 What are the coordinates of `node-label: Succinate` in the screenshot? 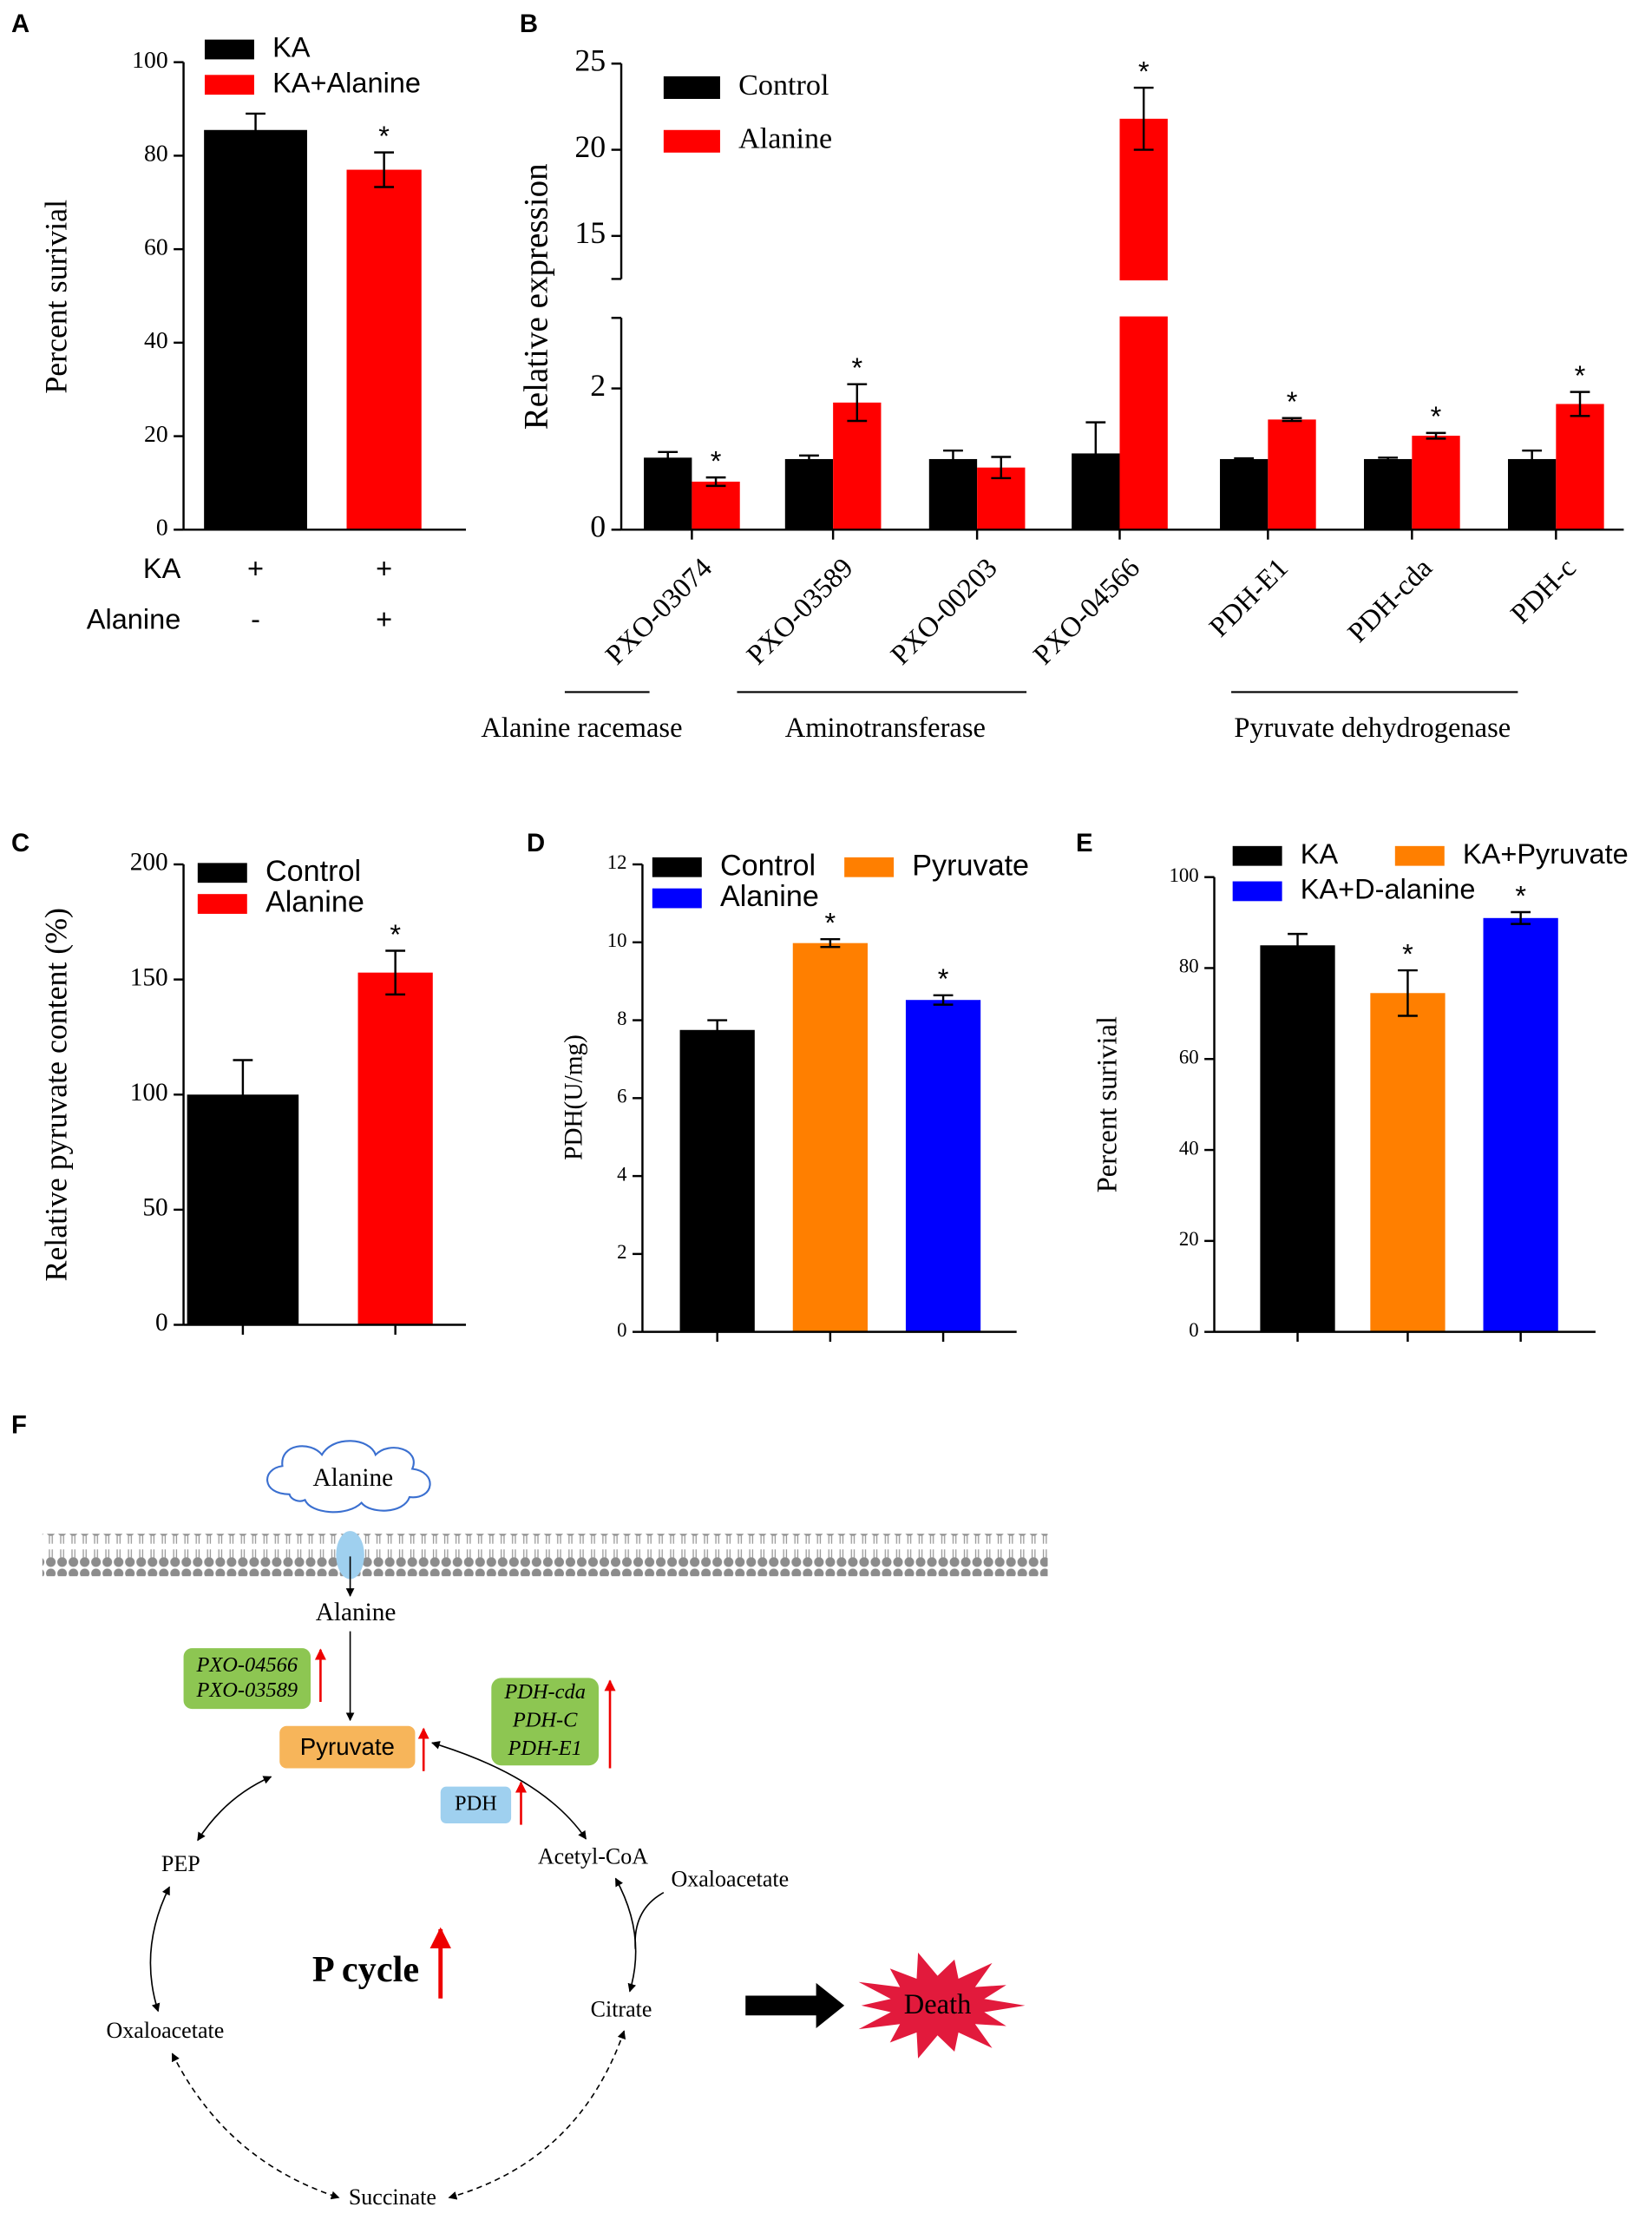 It's located at (393, 2197).